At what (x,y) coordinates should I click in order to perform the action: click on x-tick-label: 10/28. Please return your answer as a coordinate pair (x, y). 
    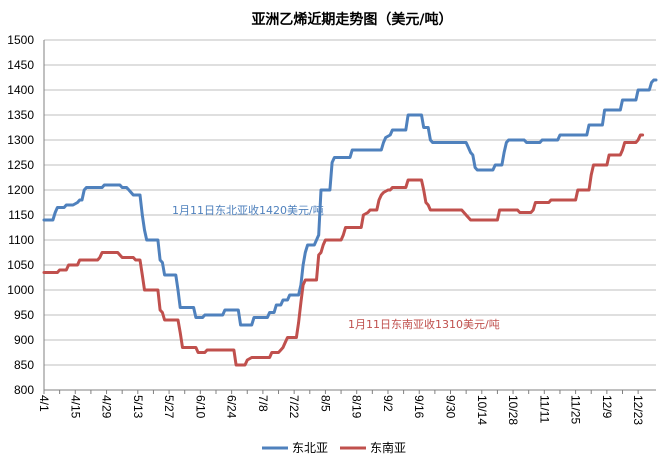
    Looking at the image, I should click on (513, 410).